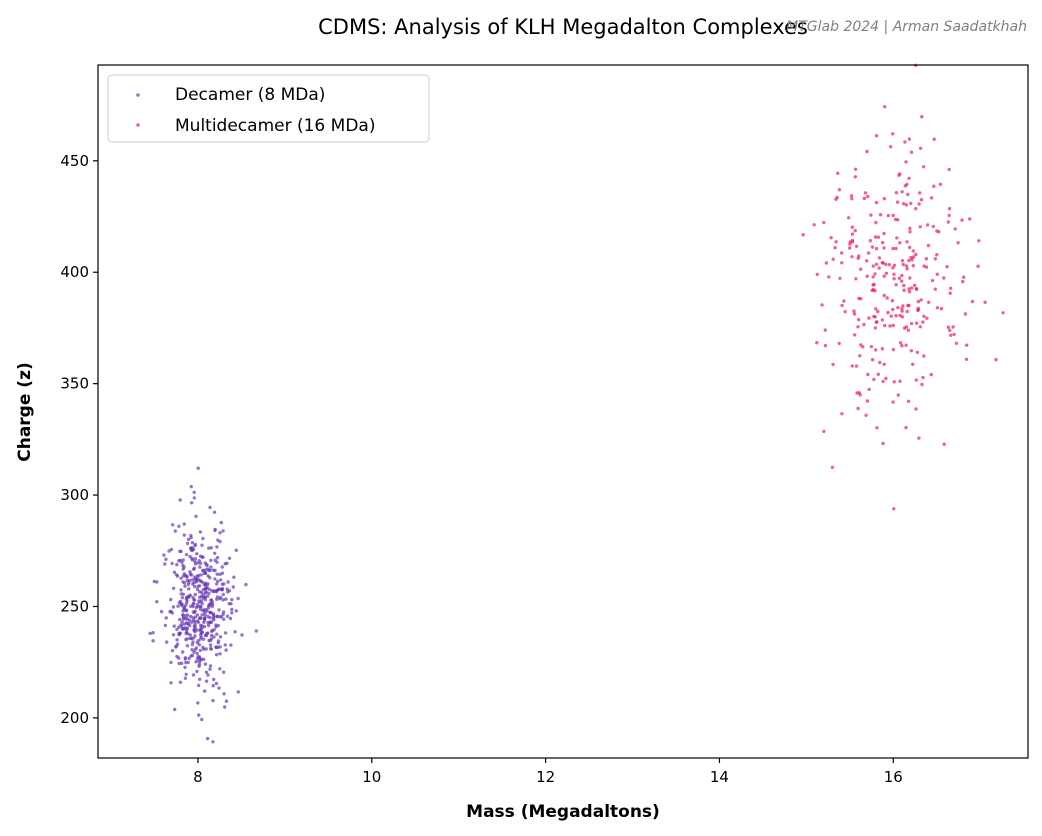  Describe the element at coordinates (268, 108) in the screenshot. I see `legend-box` at that location.